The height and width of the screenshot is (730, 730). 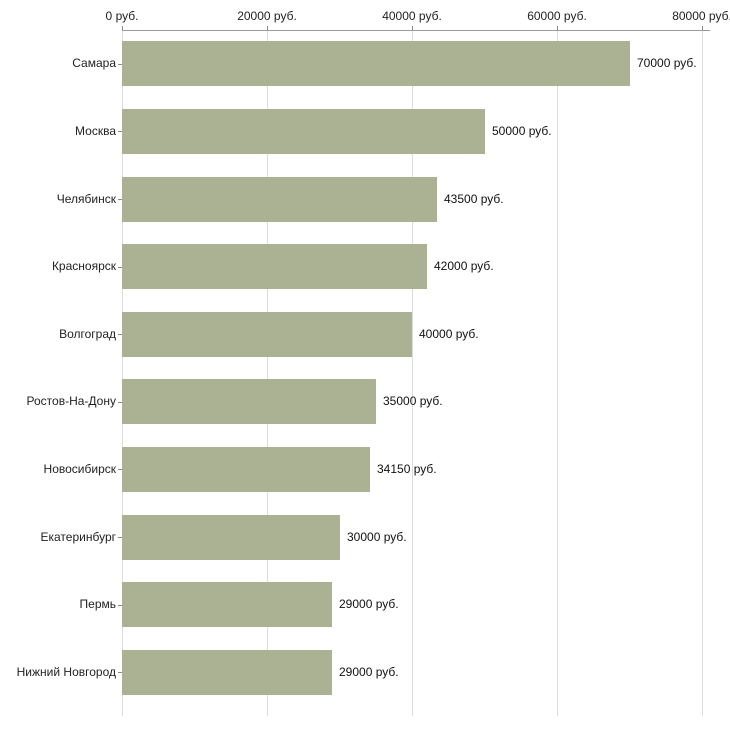 I want to click on x-axis-tick-label: 80000 руб., so click(x=701, y=16).